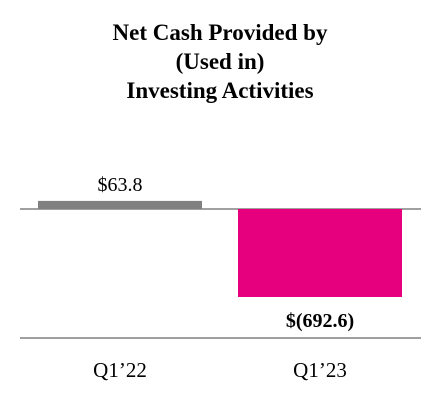  I want to click on chart-title-line-3: Investing Activities, so click(220, 90).